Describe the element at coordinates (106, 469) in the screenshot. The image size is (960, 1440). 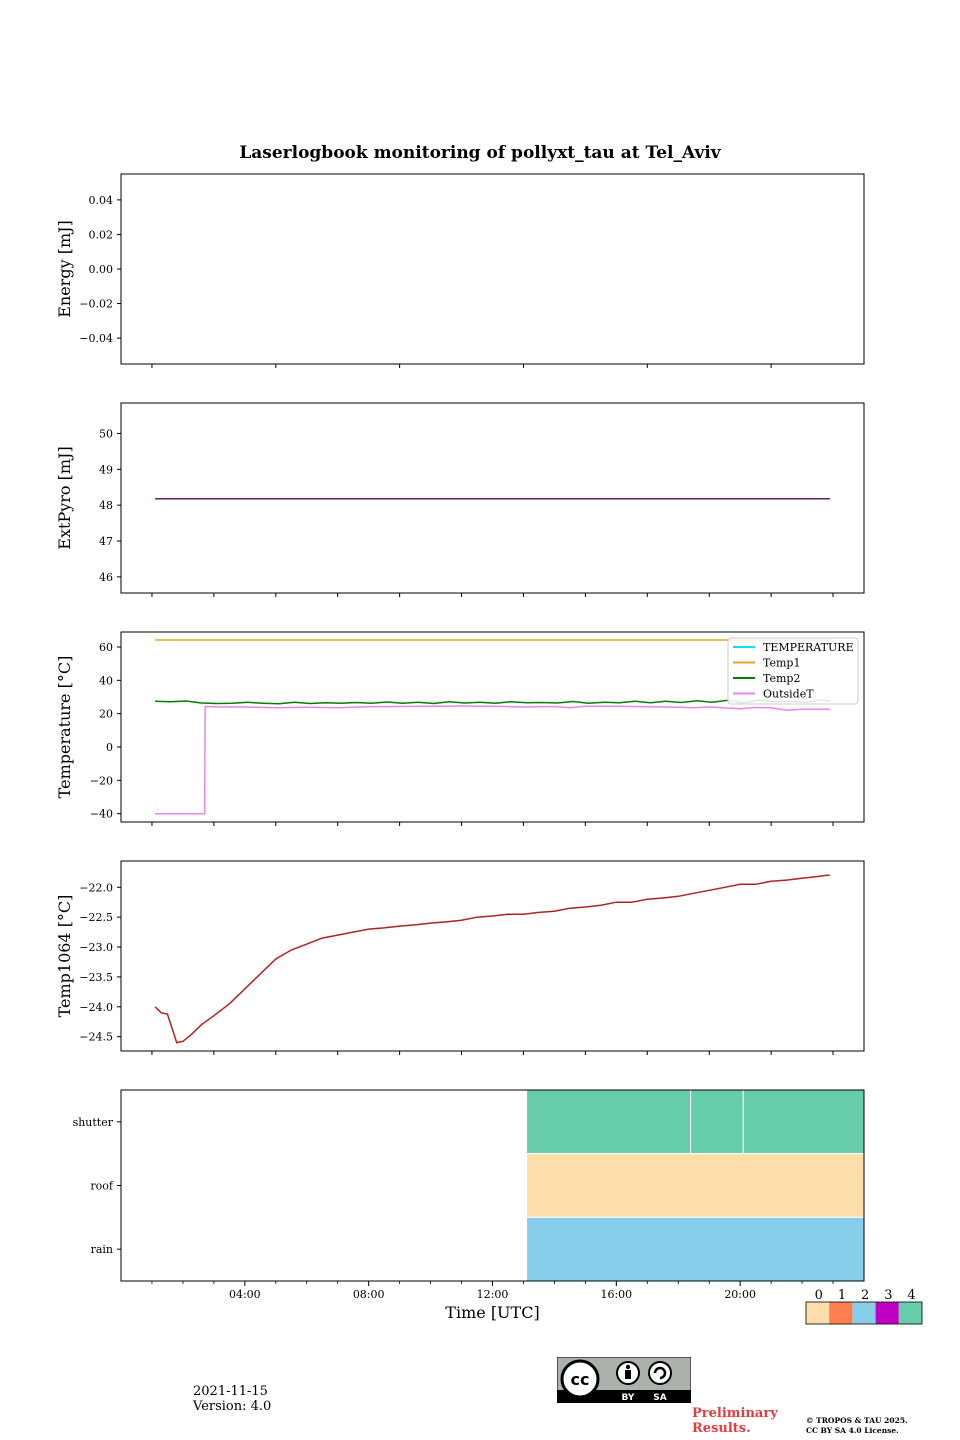
I see `ytick-label: 49` at that location.